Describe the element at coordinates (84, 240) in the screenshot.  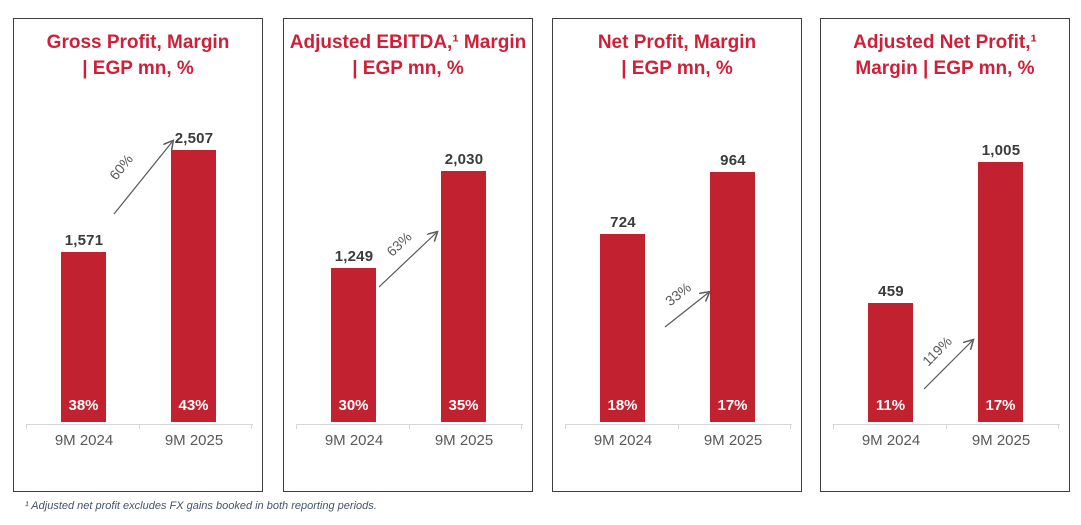
I see `bar-value-label: 1,571` at that location.